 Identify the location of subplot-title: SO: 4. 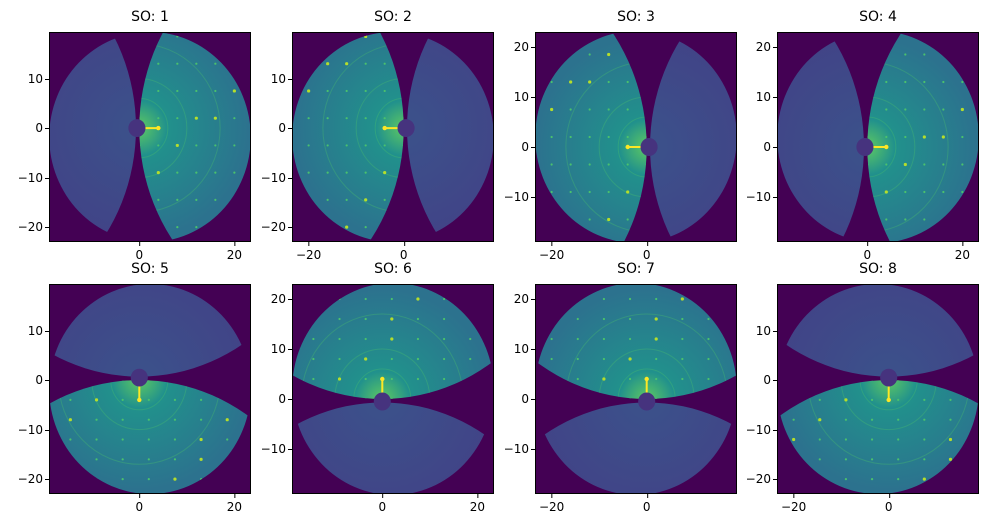
(878, 17).